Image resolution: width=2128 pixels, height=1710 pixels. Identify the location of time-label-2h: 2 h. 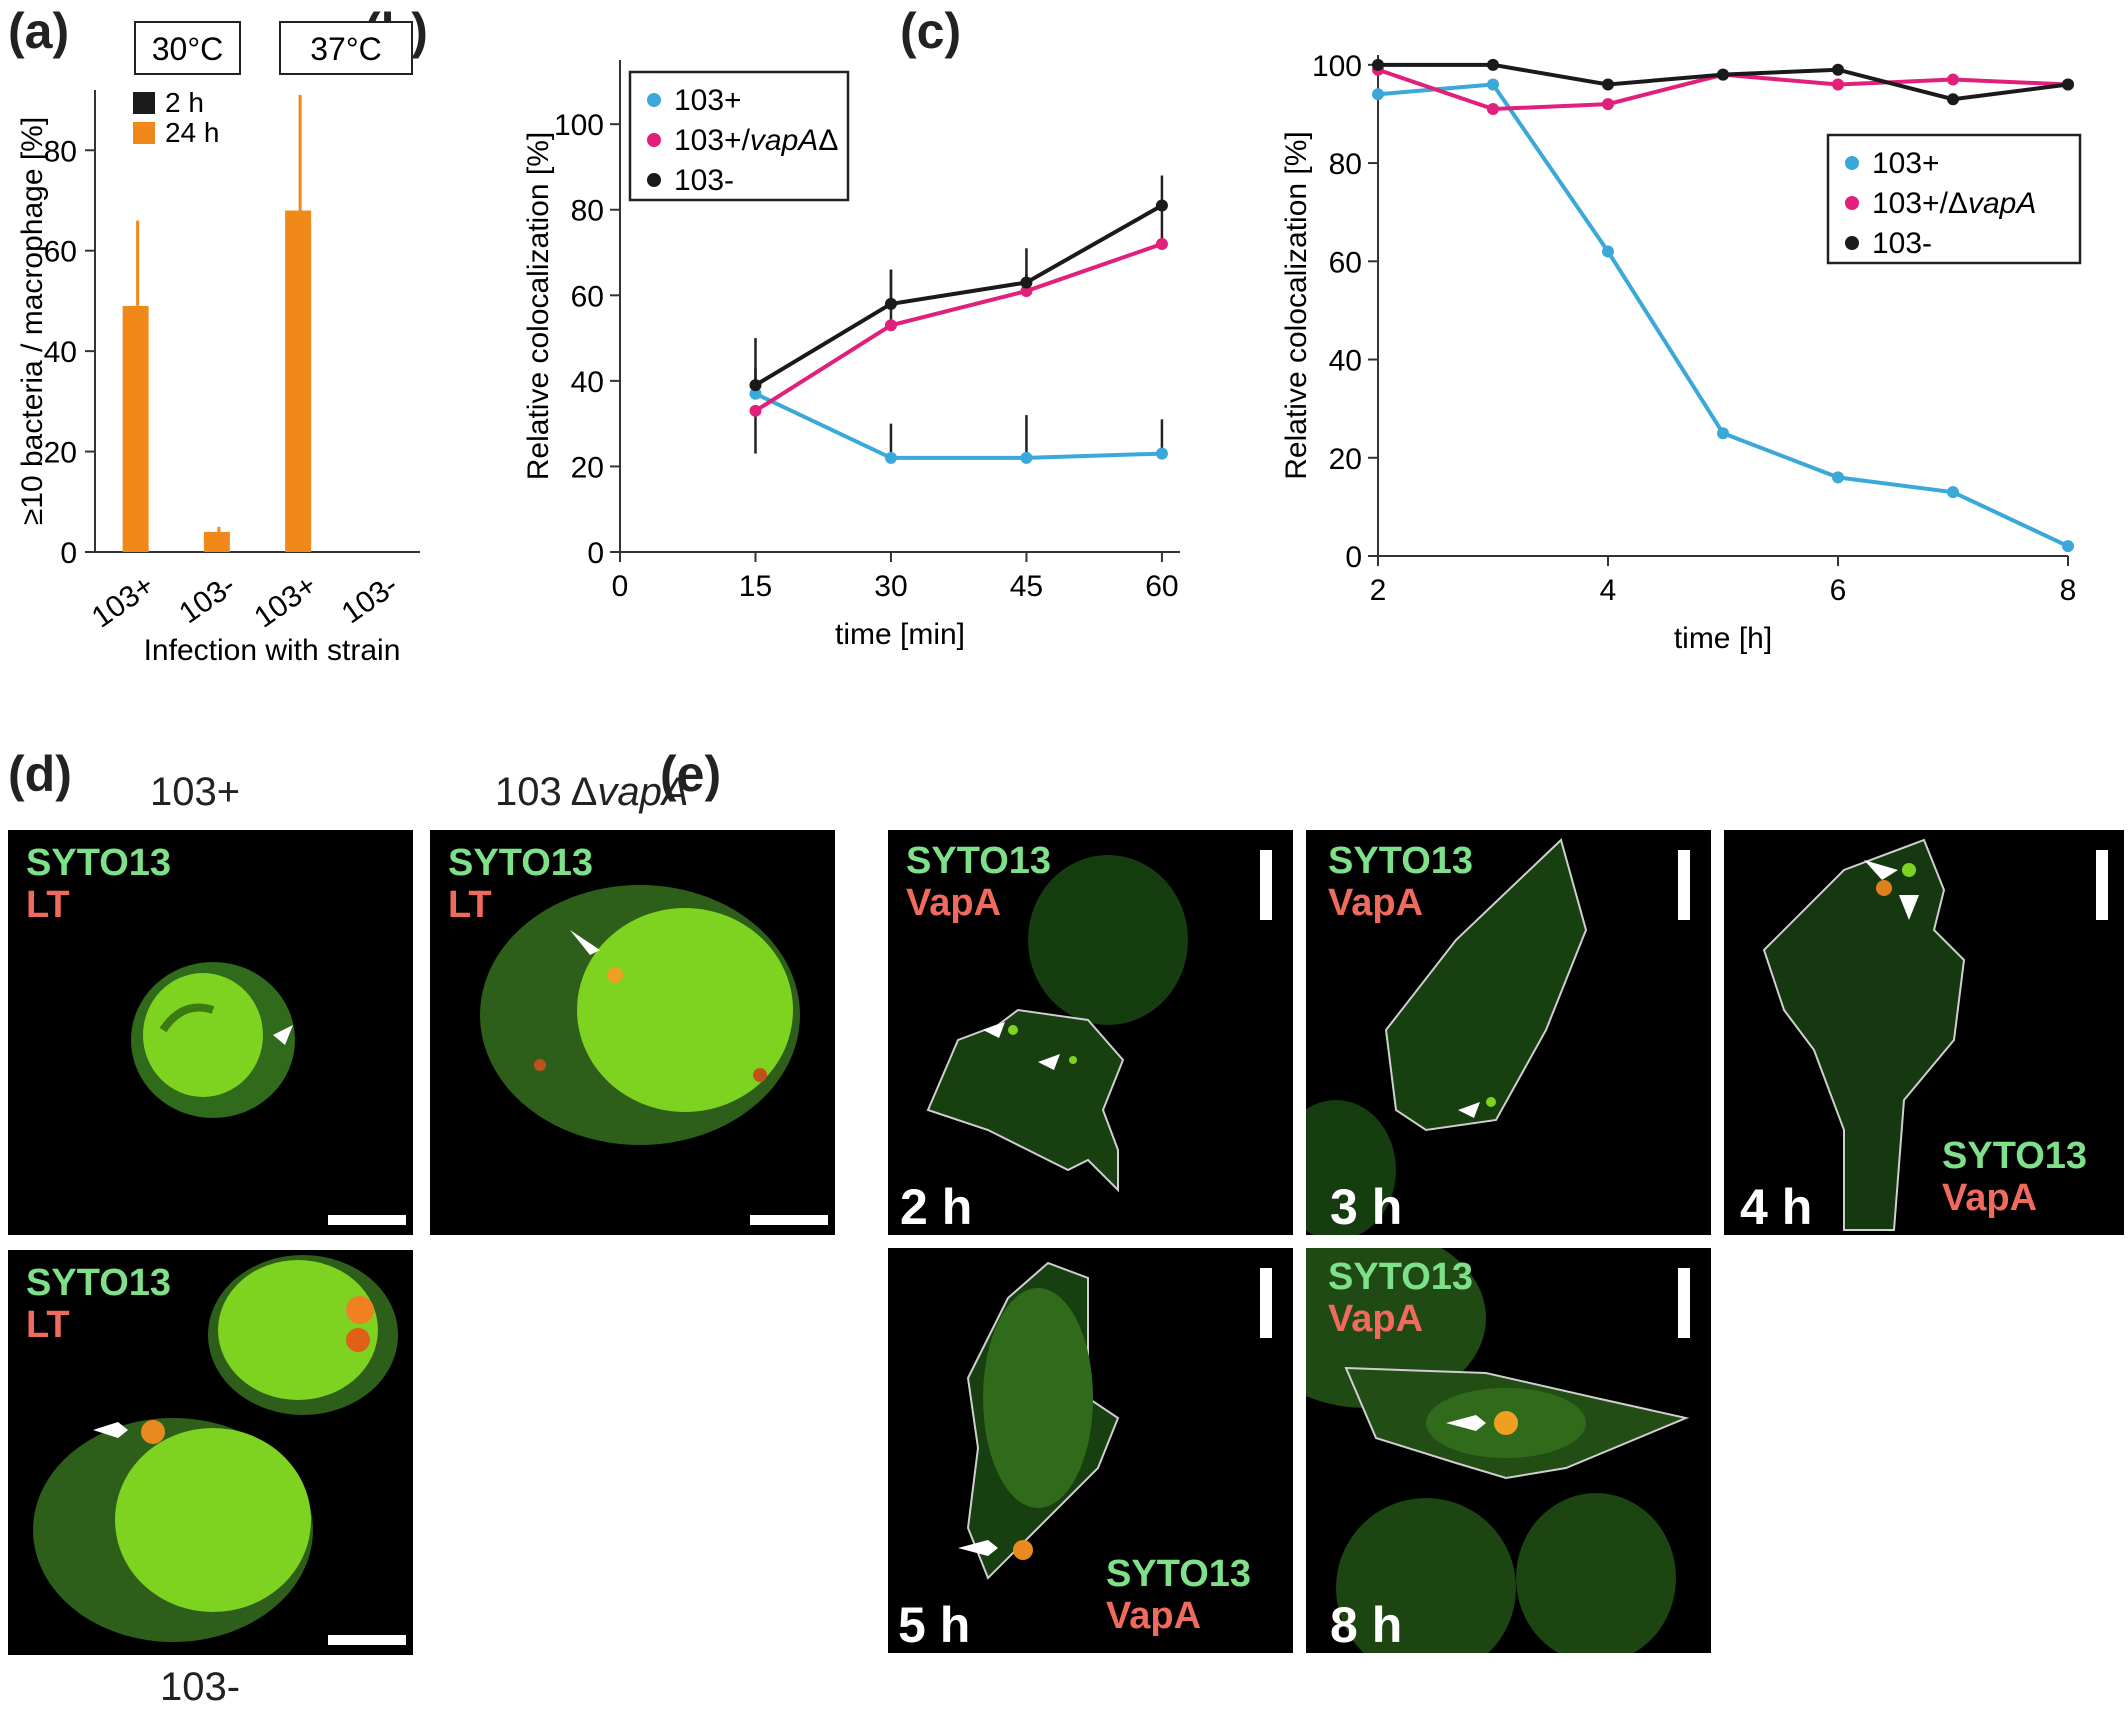
(936, 1207).